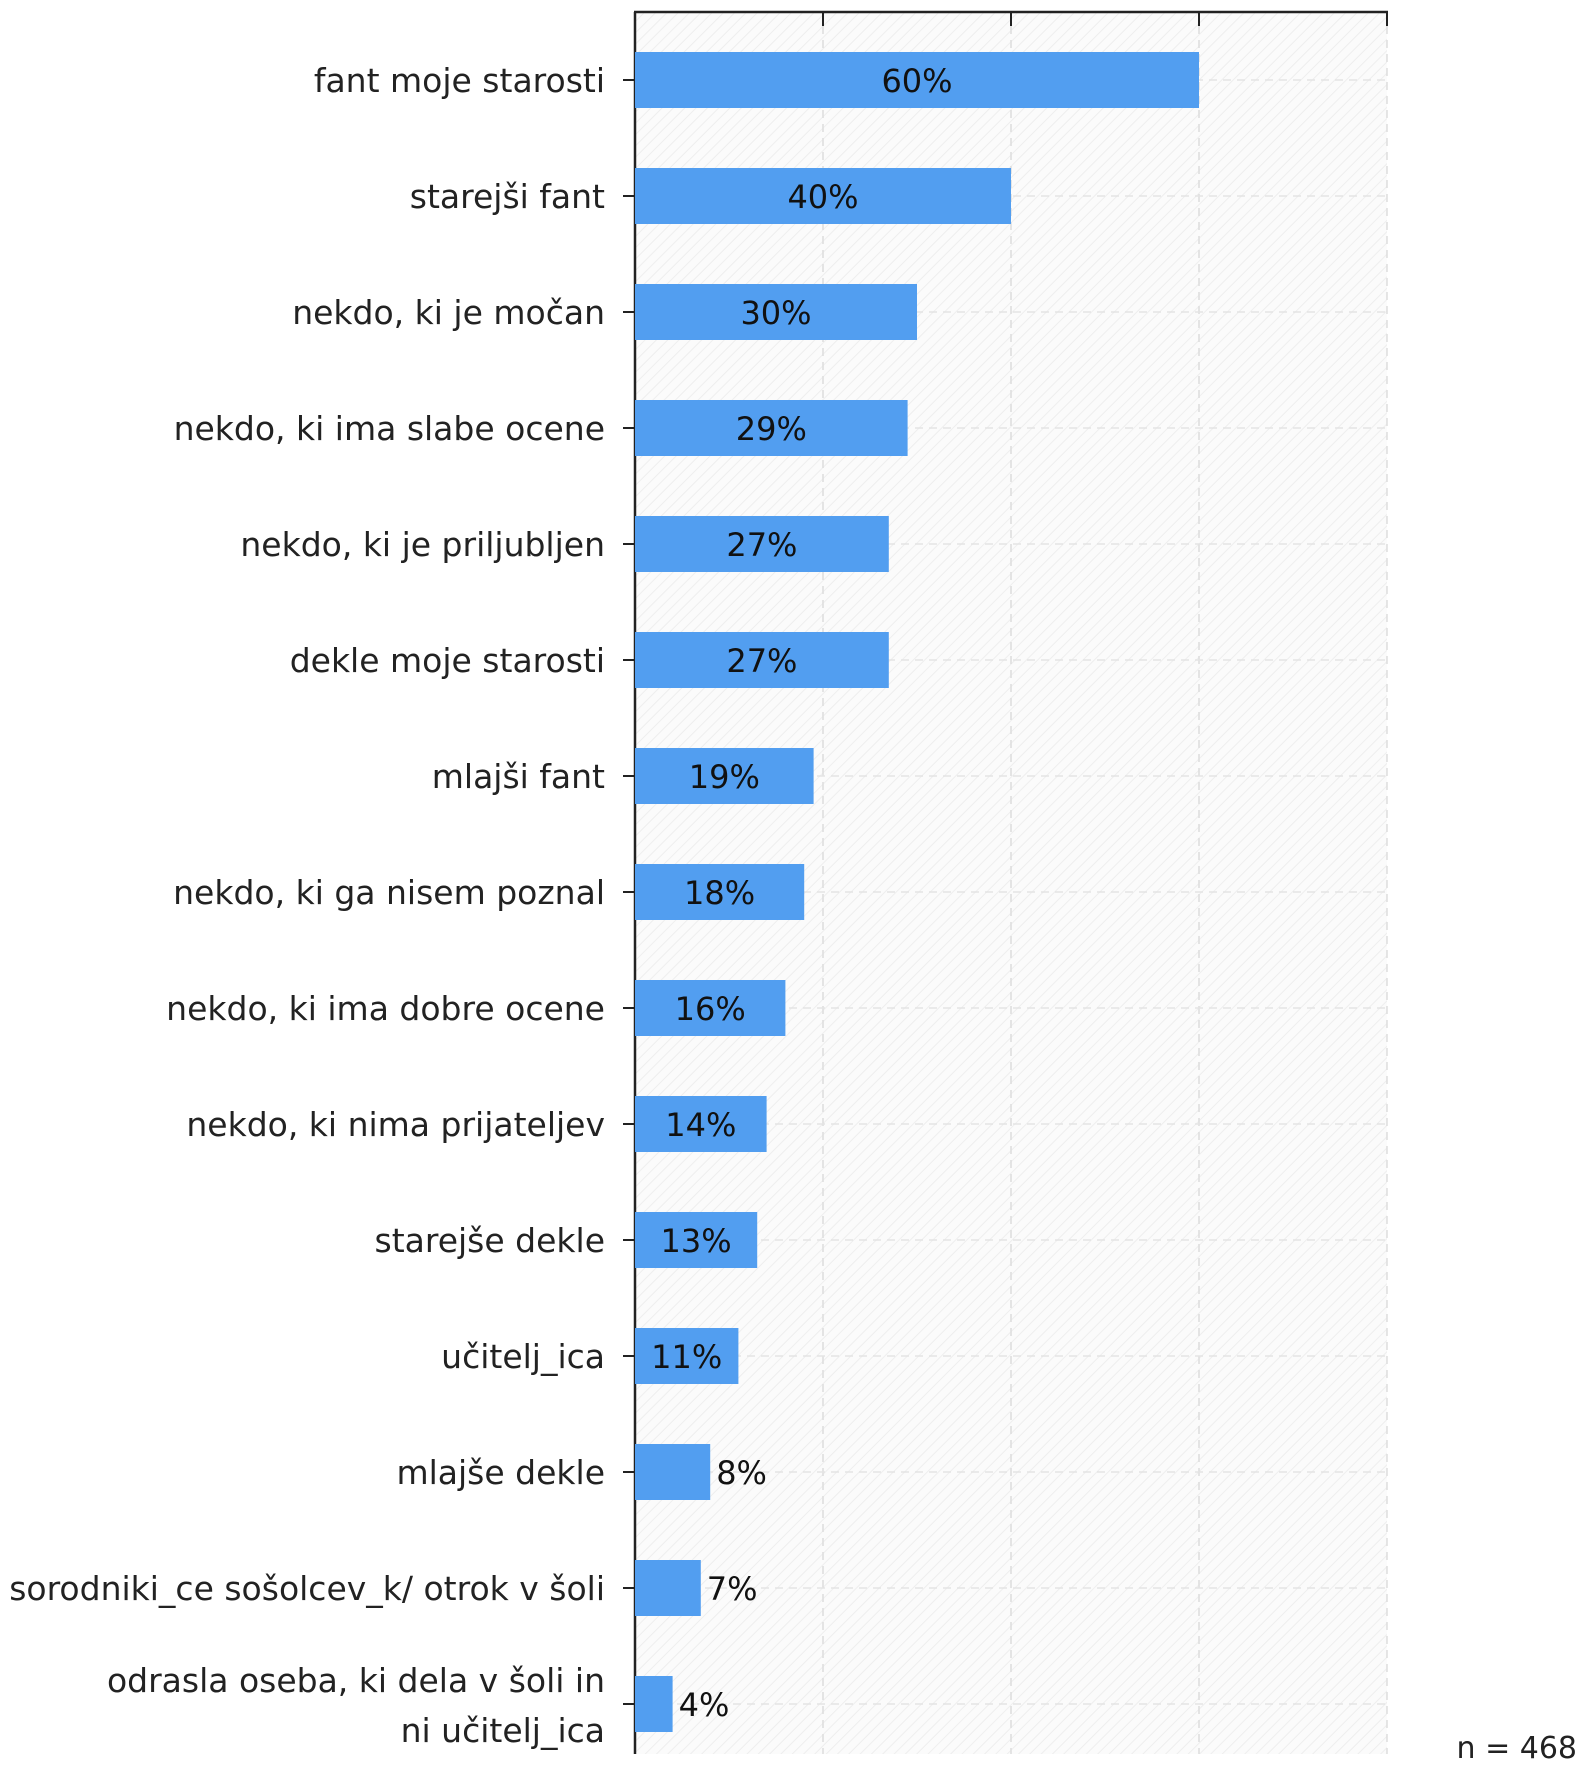  Describe the element at coordinates (307, 1588) in the screenshot. I see `category-label: sorodniki_ce sošolcev_k/ otrok v šoli` at that location.